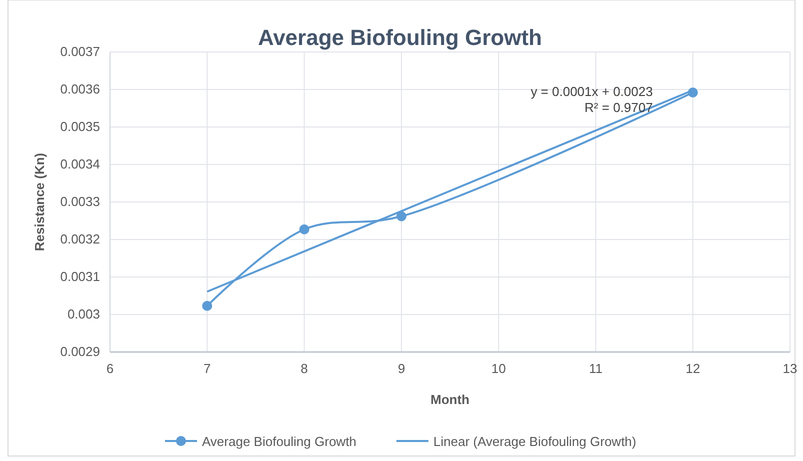 This screenshot has height=461, width=803. Describe the element at coordinates (402, 368) in the screenshot. I see `x-tick-label: 9` at that location.